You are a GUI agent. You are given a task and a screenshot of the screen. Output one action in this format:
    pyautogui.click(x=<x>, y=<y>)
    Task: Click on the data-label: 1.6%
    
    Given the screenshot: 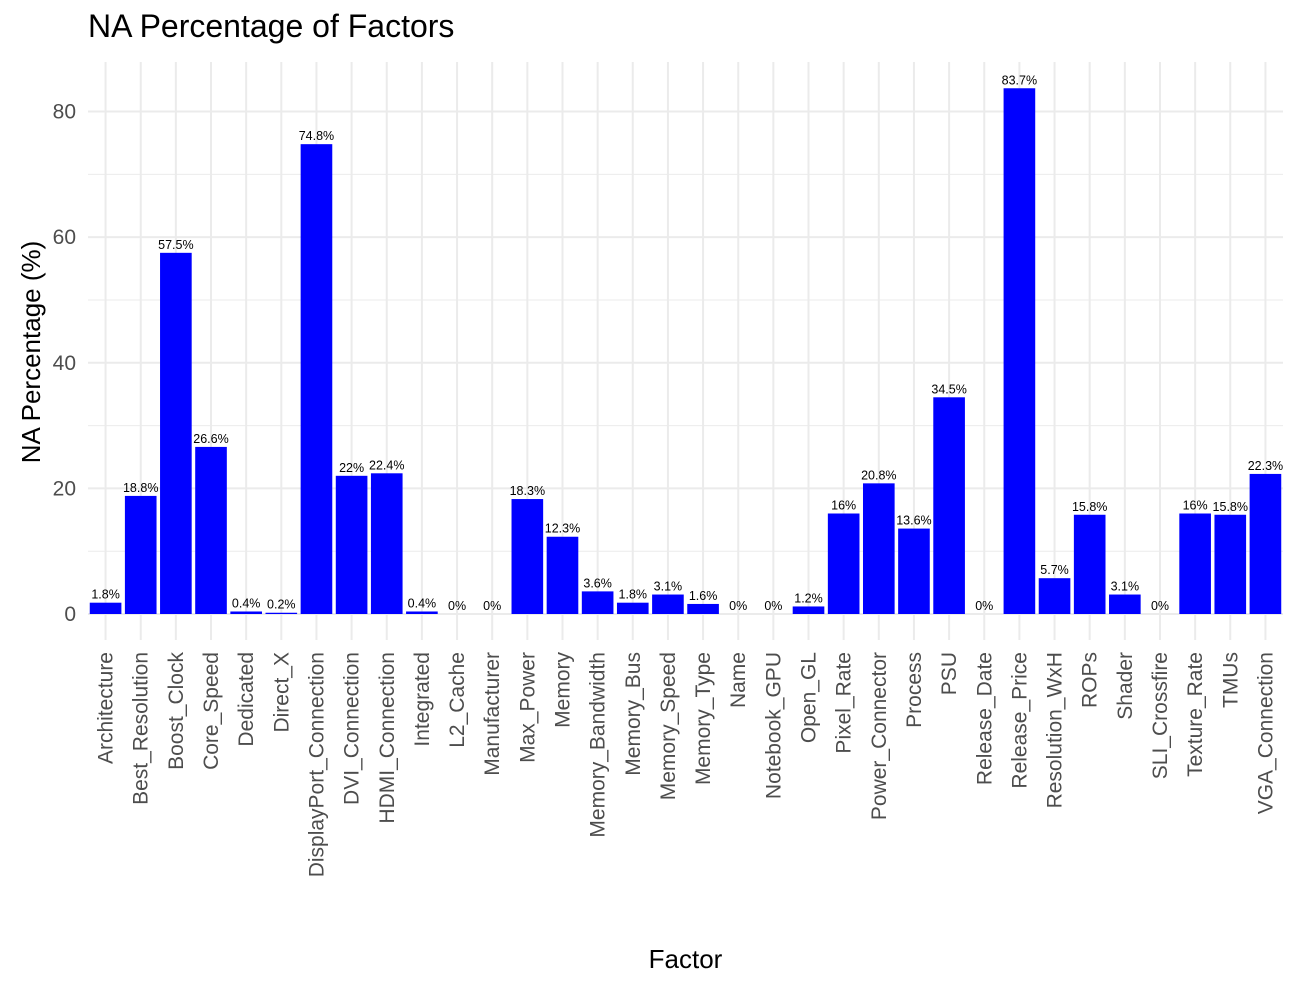 What is the action you would take?
    pyautogui.click(x=703, y=596)
    